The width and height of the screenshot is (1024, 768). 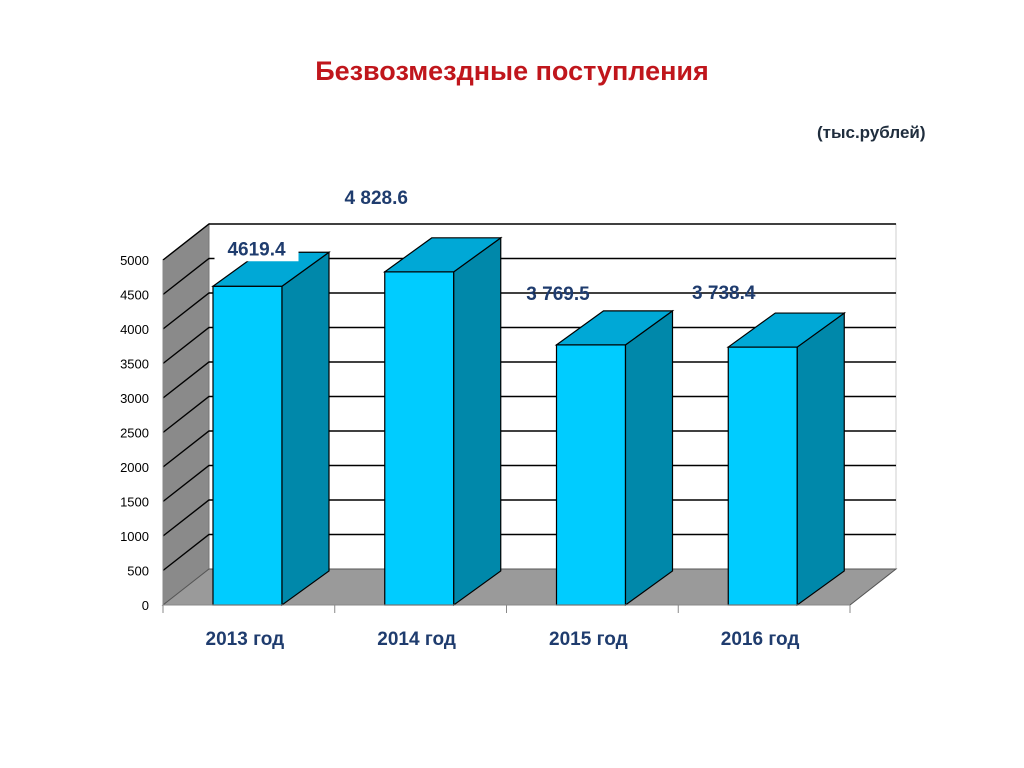 I want to click on data-label: 4 828.6, so click(x=376, y=198).